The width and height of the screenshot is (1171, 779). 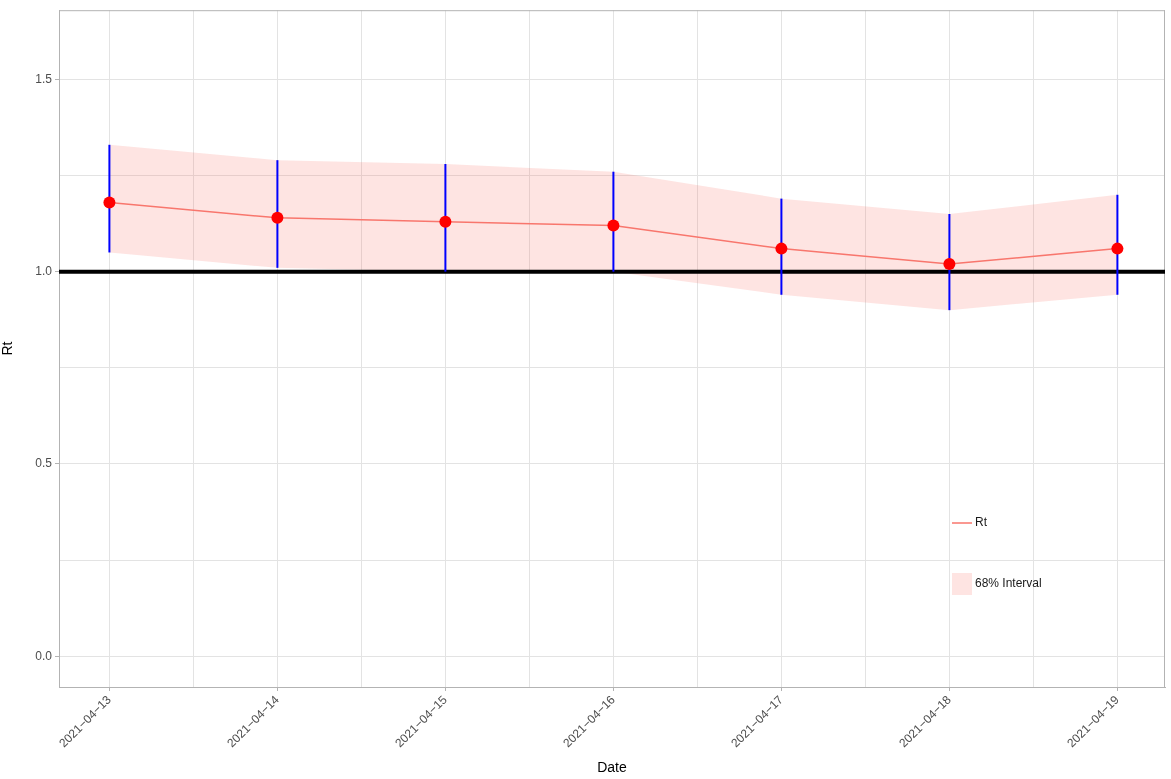 What do you see at coordinates (44, 271) in the screenshot?
I see `y-tick-label: 1.0` at bounding box center [44, 271].